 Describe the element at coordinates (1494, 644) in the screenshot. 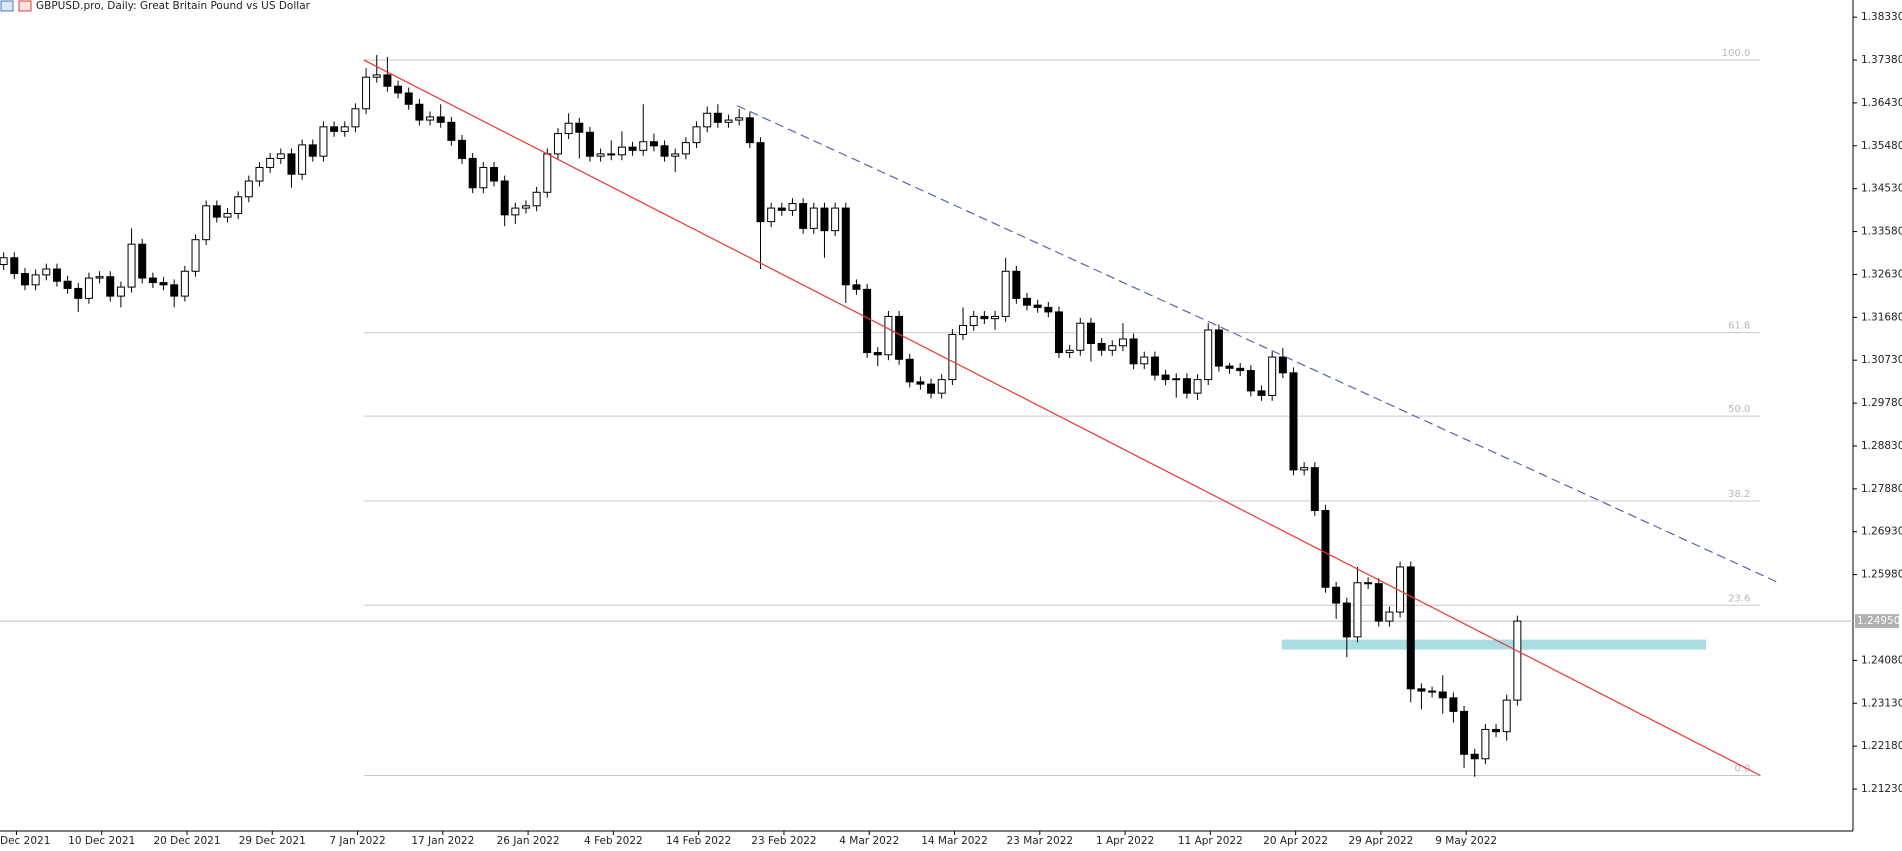

I see `zone` at that location.